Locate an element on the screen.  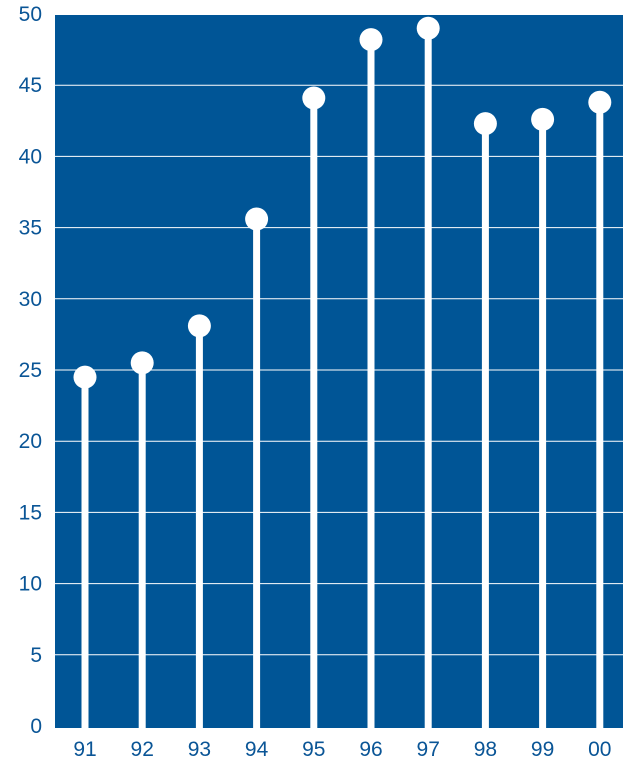
x-tick-label-96: 96 is located at coordinates (370, 749).